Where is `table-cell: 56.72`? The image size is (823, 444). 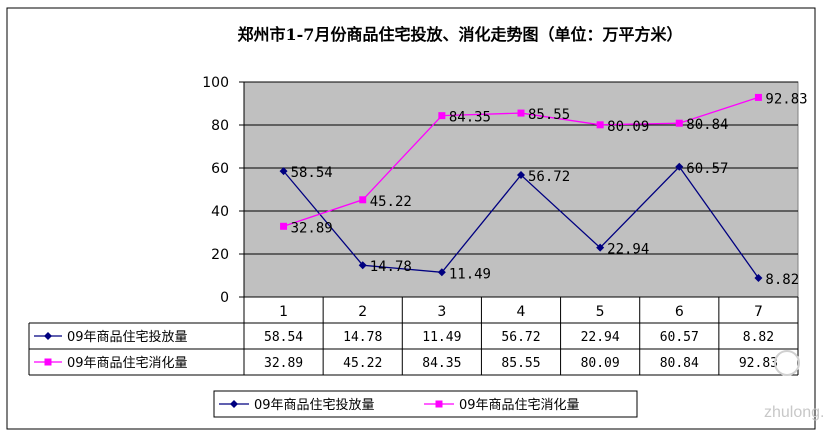 table-cell: 56.72 is located at coordinates (520, 337).